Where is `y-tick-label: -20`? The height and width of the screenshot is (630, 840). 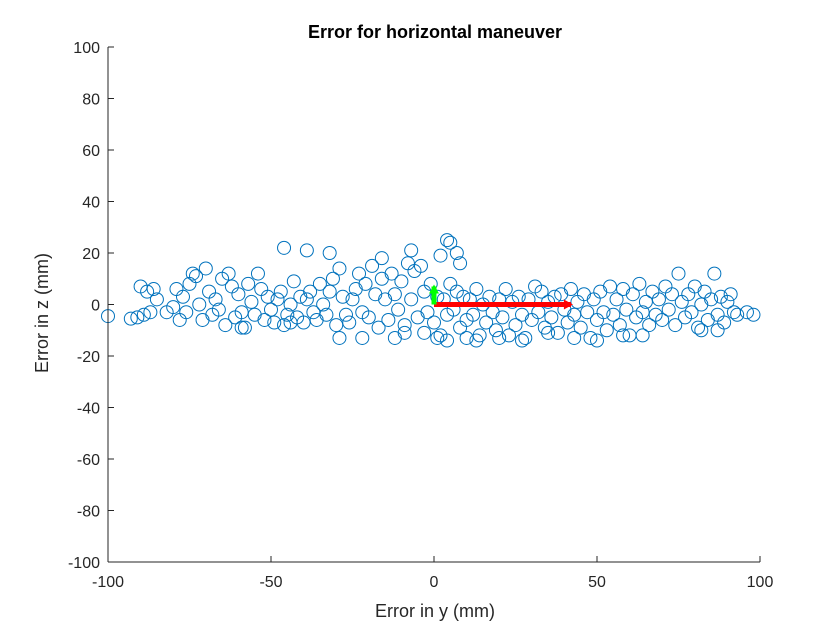
y-tick-label: -20 is located at coordinates (88, 357).